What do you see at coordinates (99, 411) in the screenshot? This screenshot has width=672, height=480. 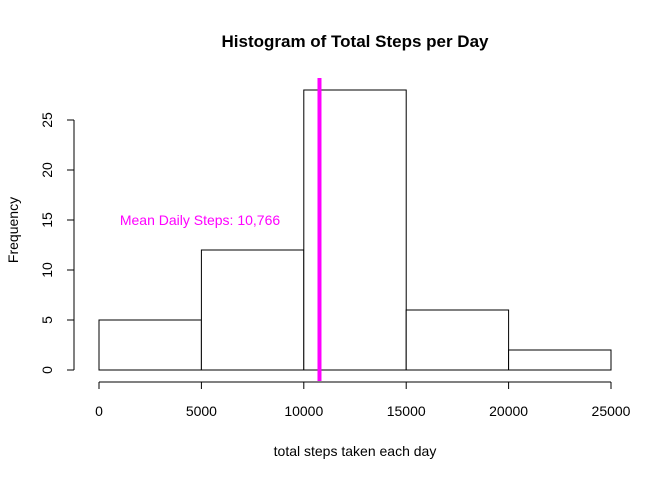 I see `x-tick-label: 0` at bounding box center [99, 411].